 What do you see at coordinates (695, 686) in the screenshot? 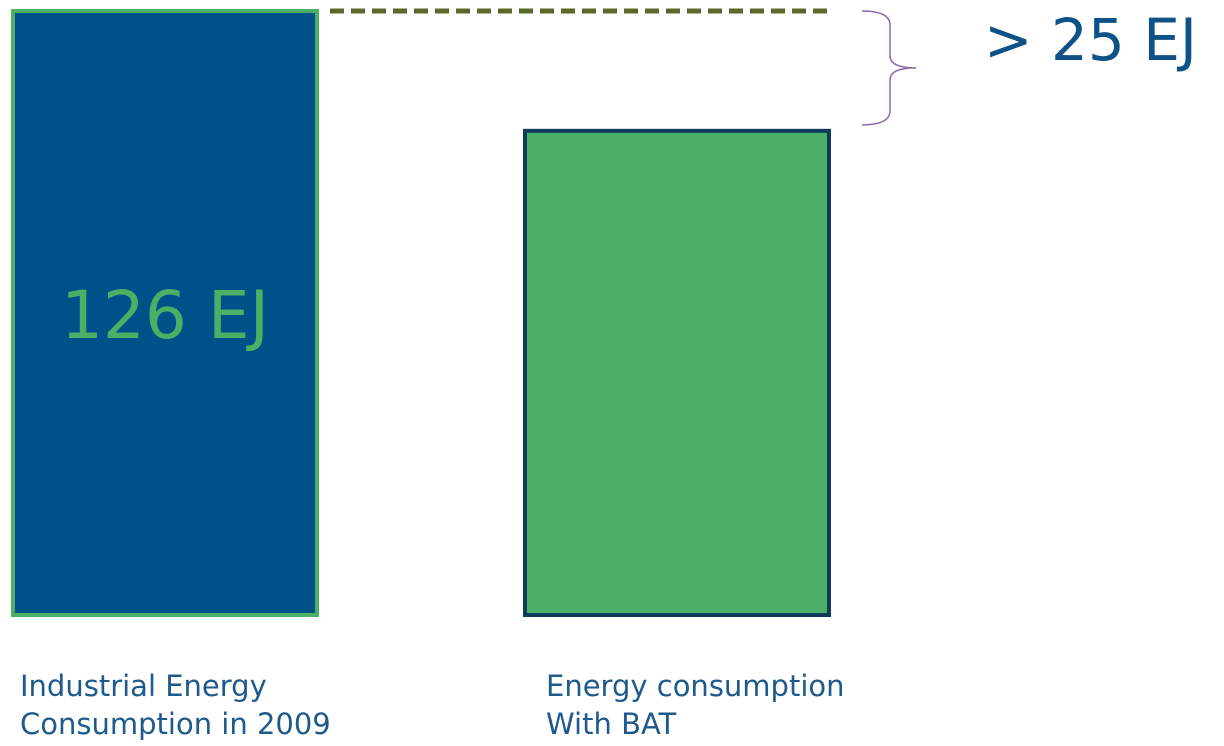
I see `category-label-line: Energy consumption` at bounding box center [695, 686].